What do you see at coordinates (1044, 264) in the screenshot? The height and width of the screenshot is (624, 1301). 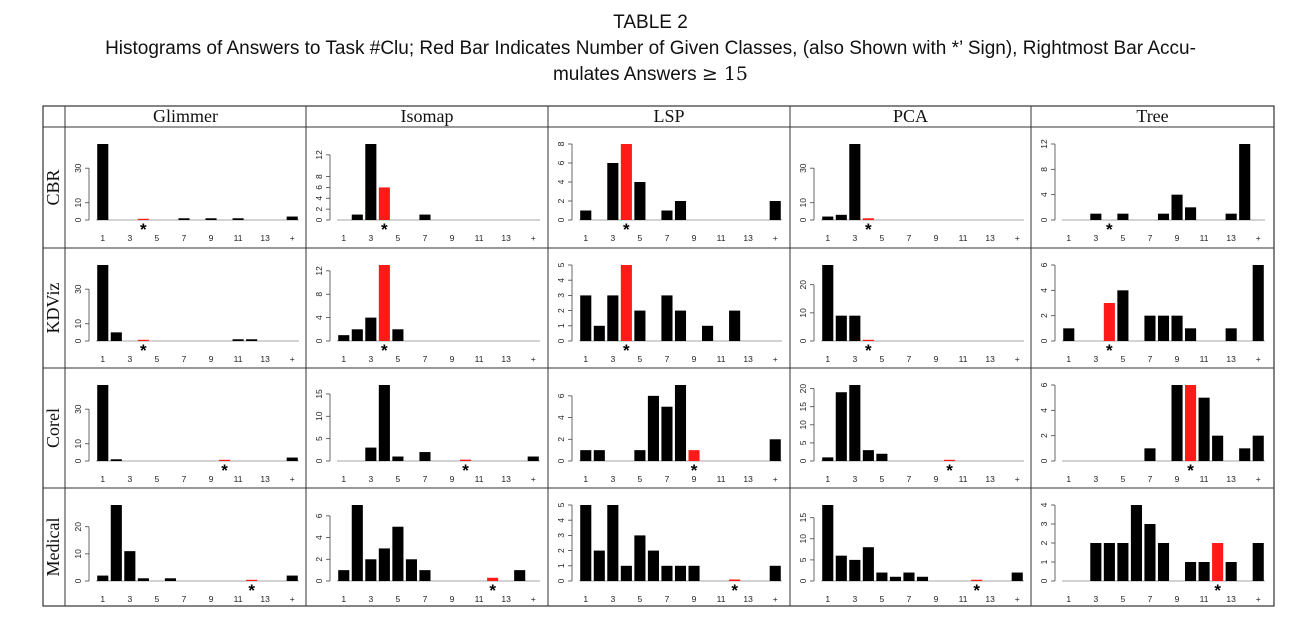 I see `y-tick-label: 6` at bounding box center [1044, 264].